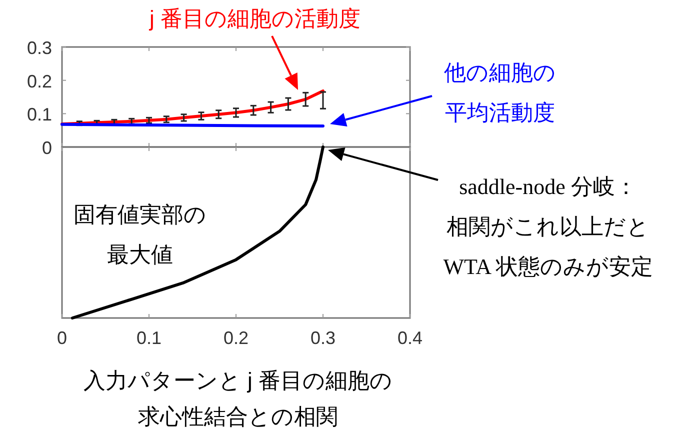 This screenshot has width=695, height=440. I want to click on y-tick-label: 0.2, so click(39, 81).